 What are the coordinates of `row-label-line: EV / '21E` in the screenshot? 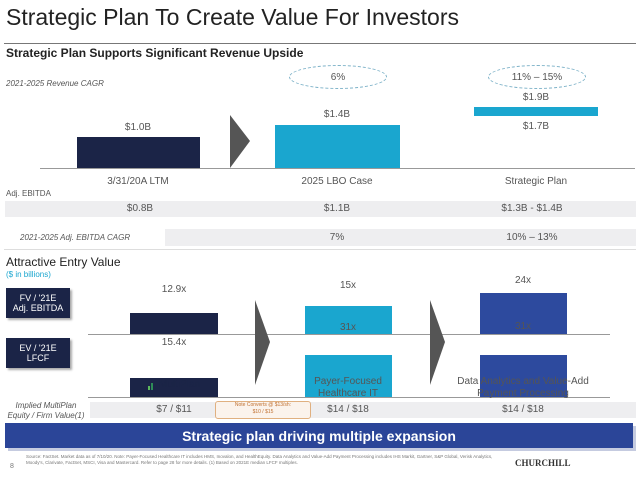 It's located at (38, 348).